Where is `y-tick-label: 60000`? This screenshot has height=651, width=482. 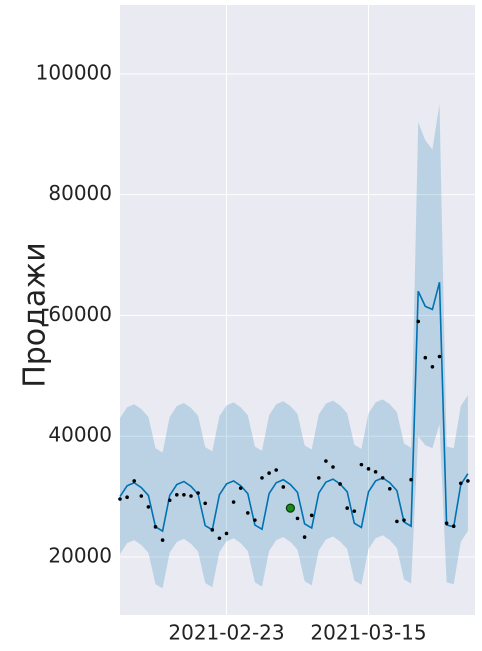
y-tick-label: 60000 is located at coordinates (80, 314).